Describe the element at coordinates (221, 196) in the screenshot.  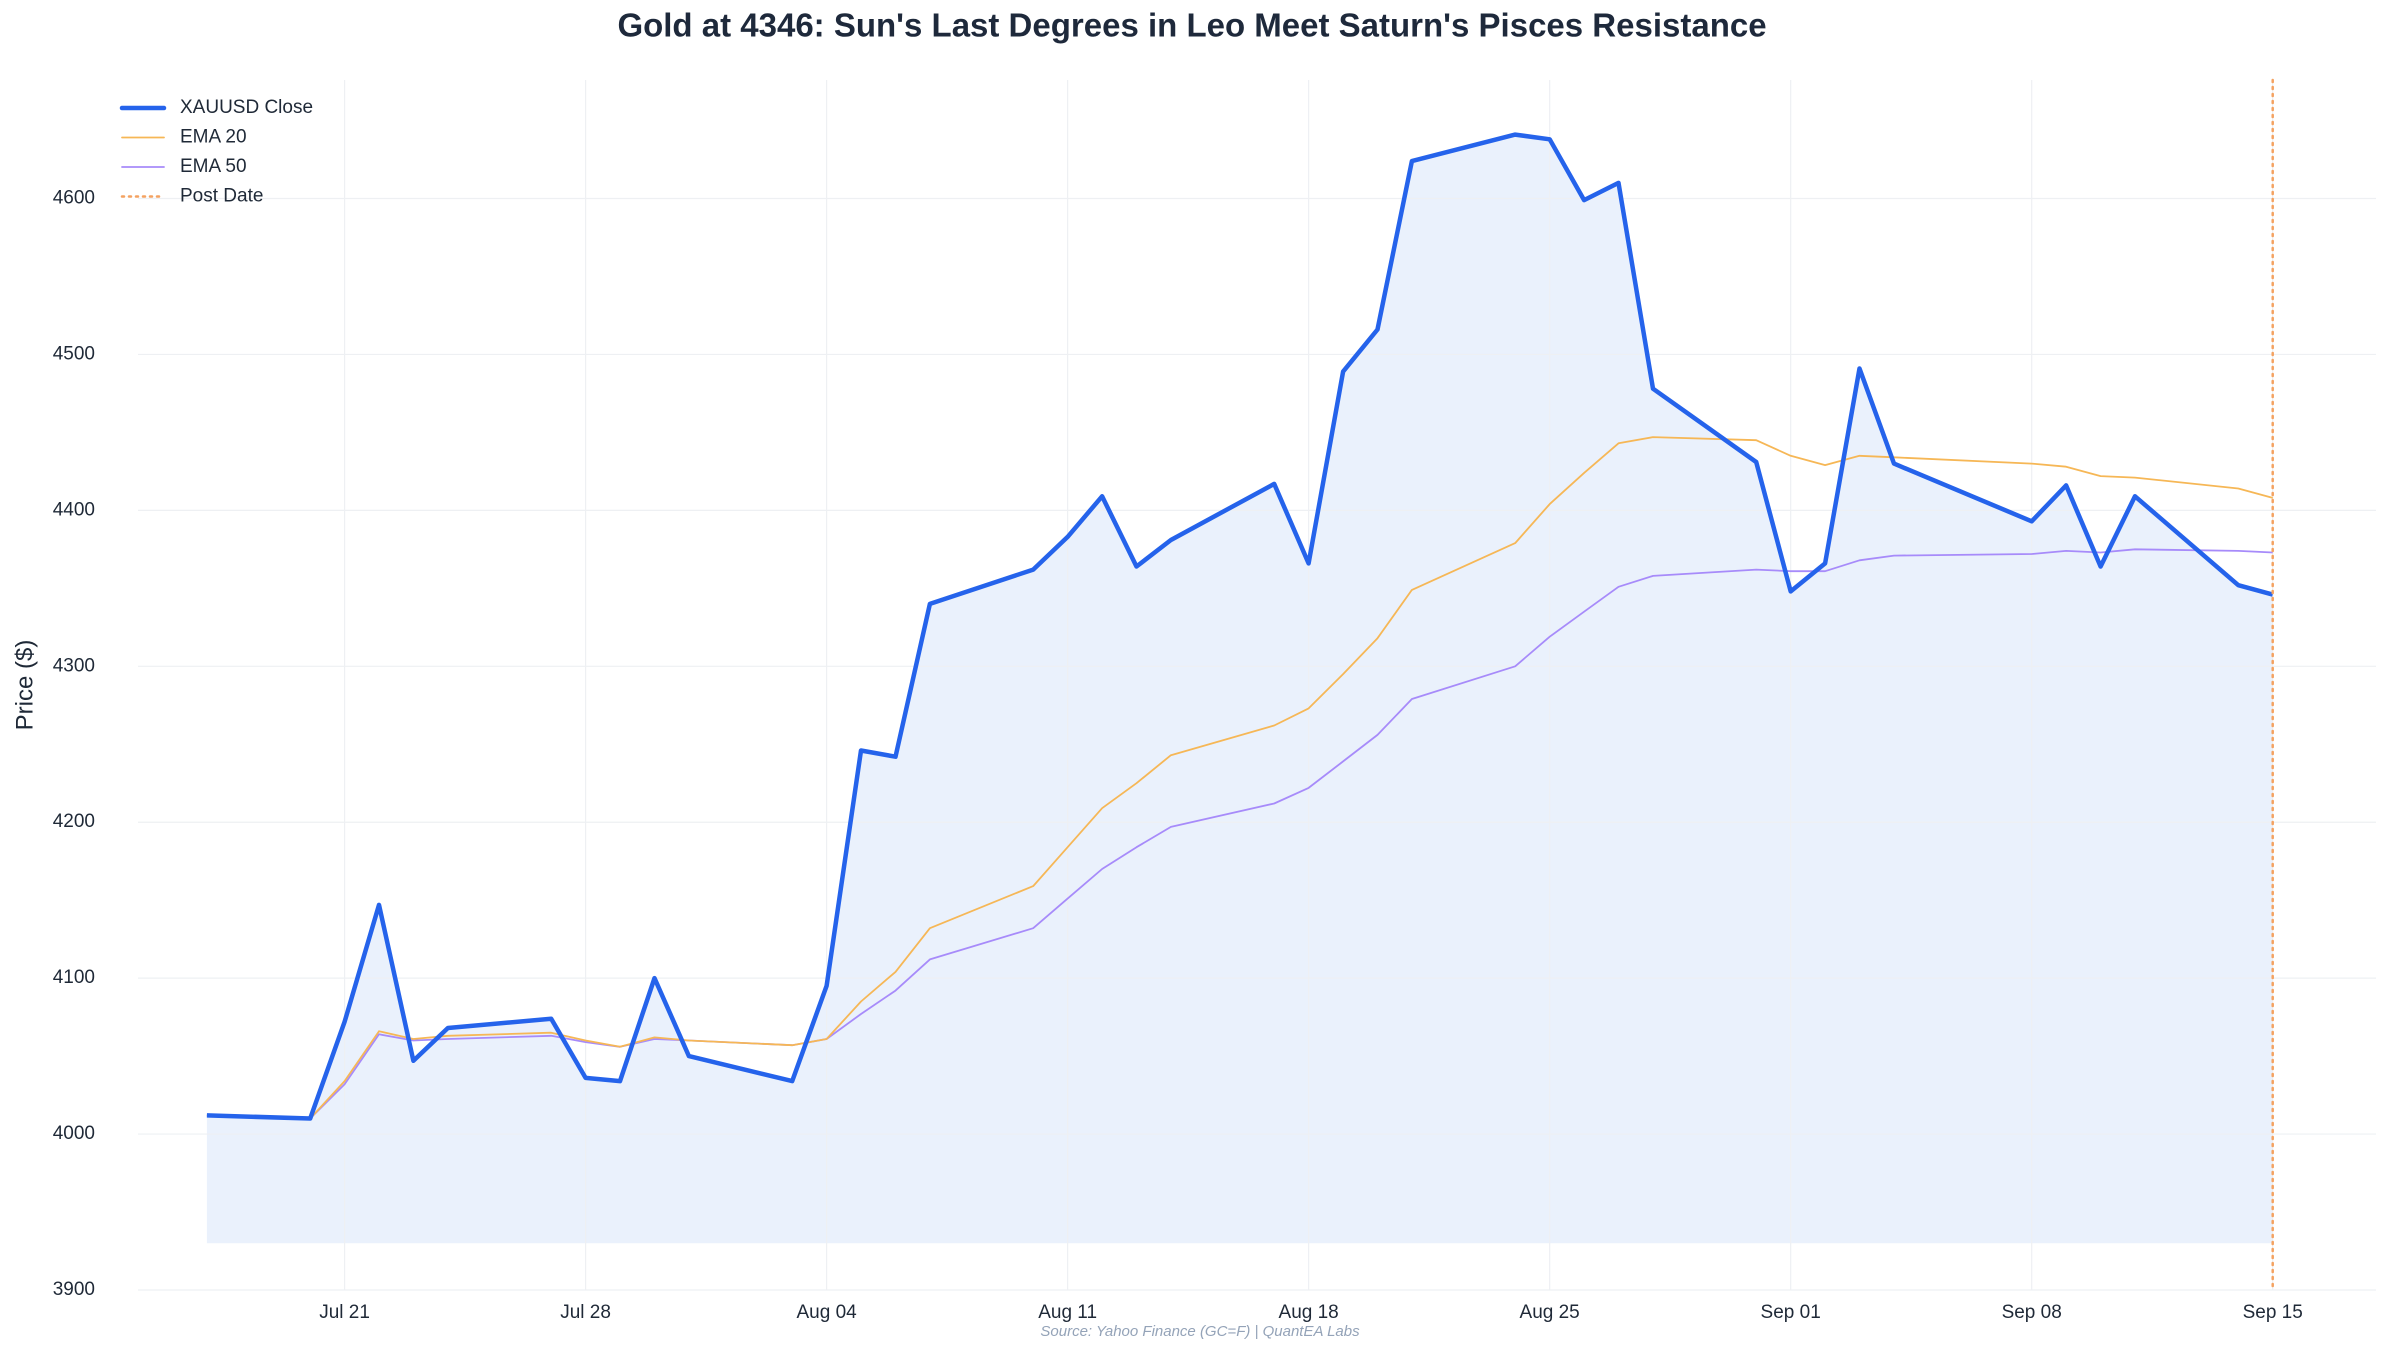
I see `legend-label: Post Date` at that location.